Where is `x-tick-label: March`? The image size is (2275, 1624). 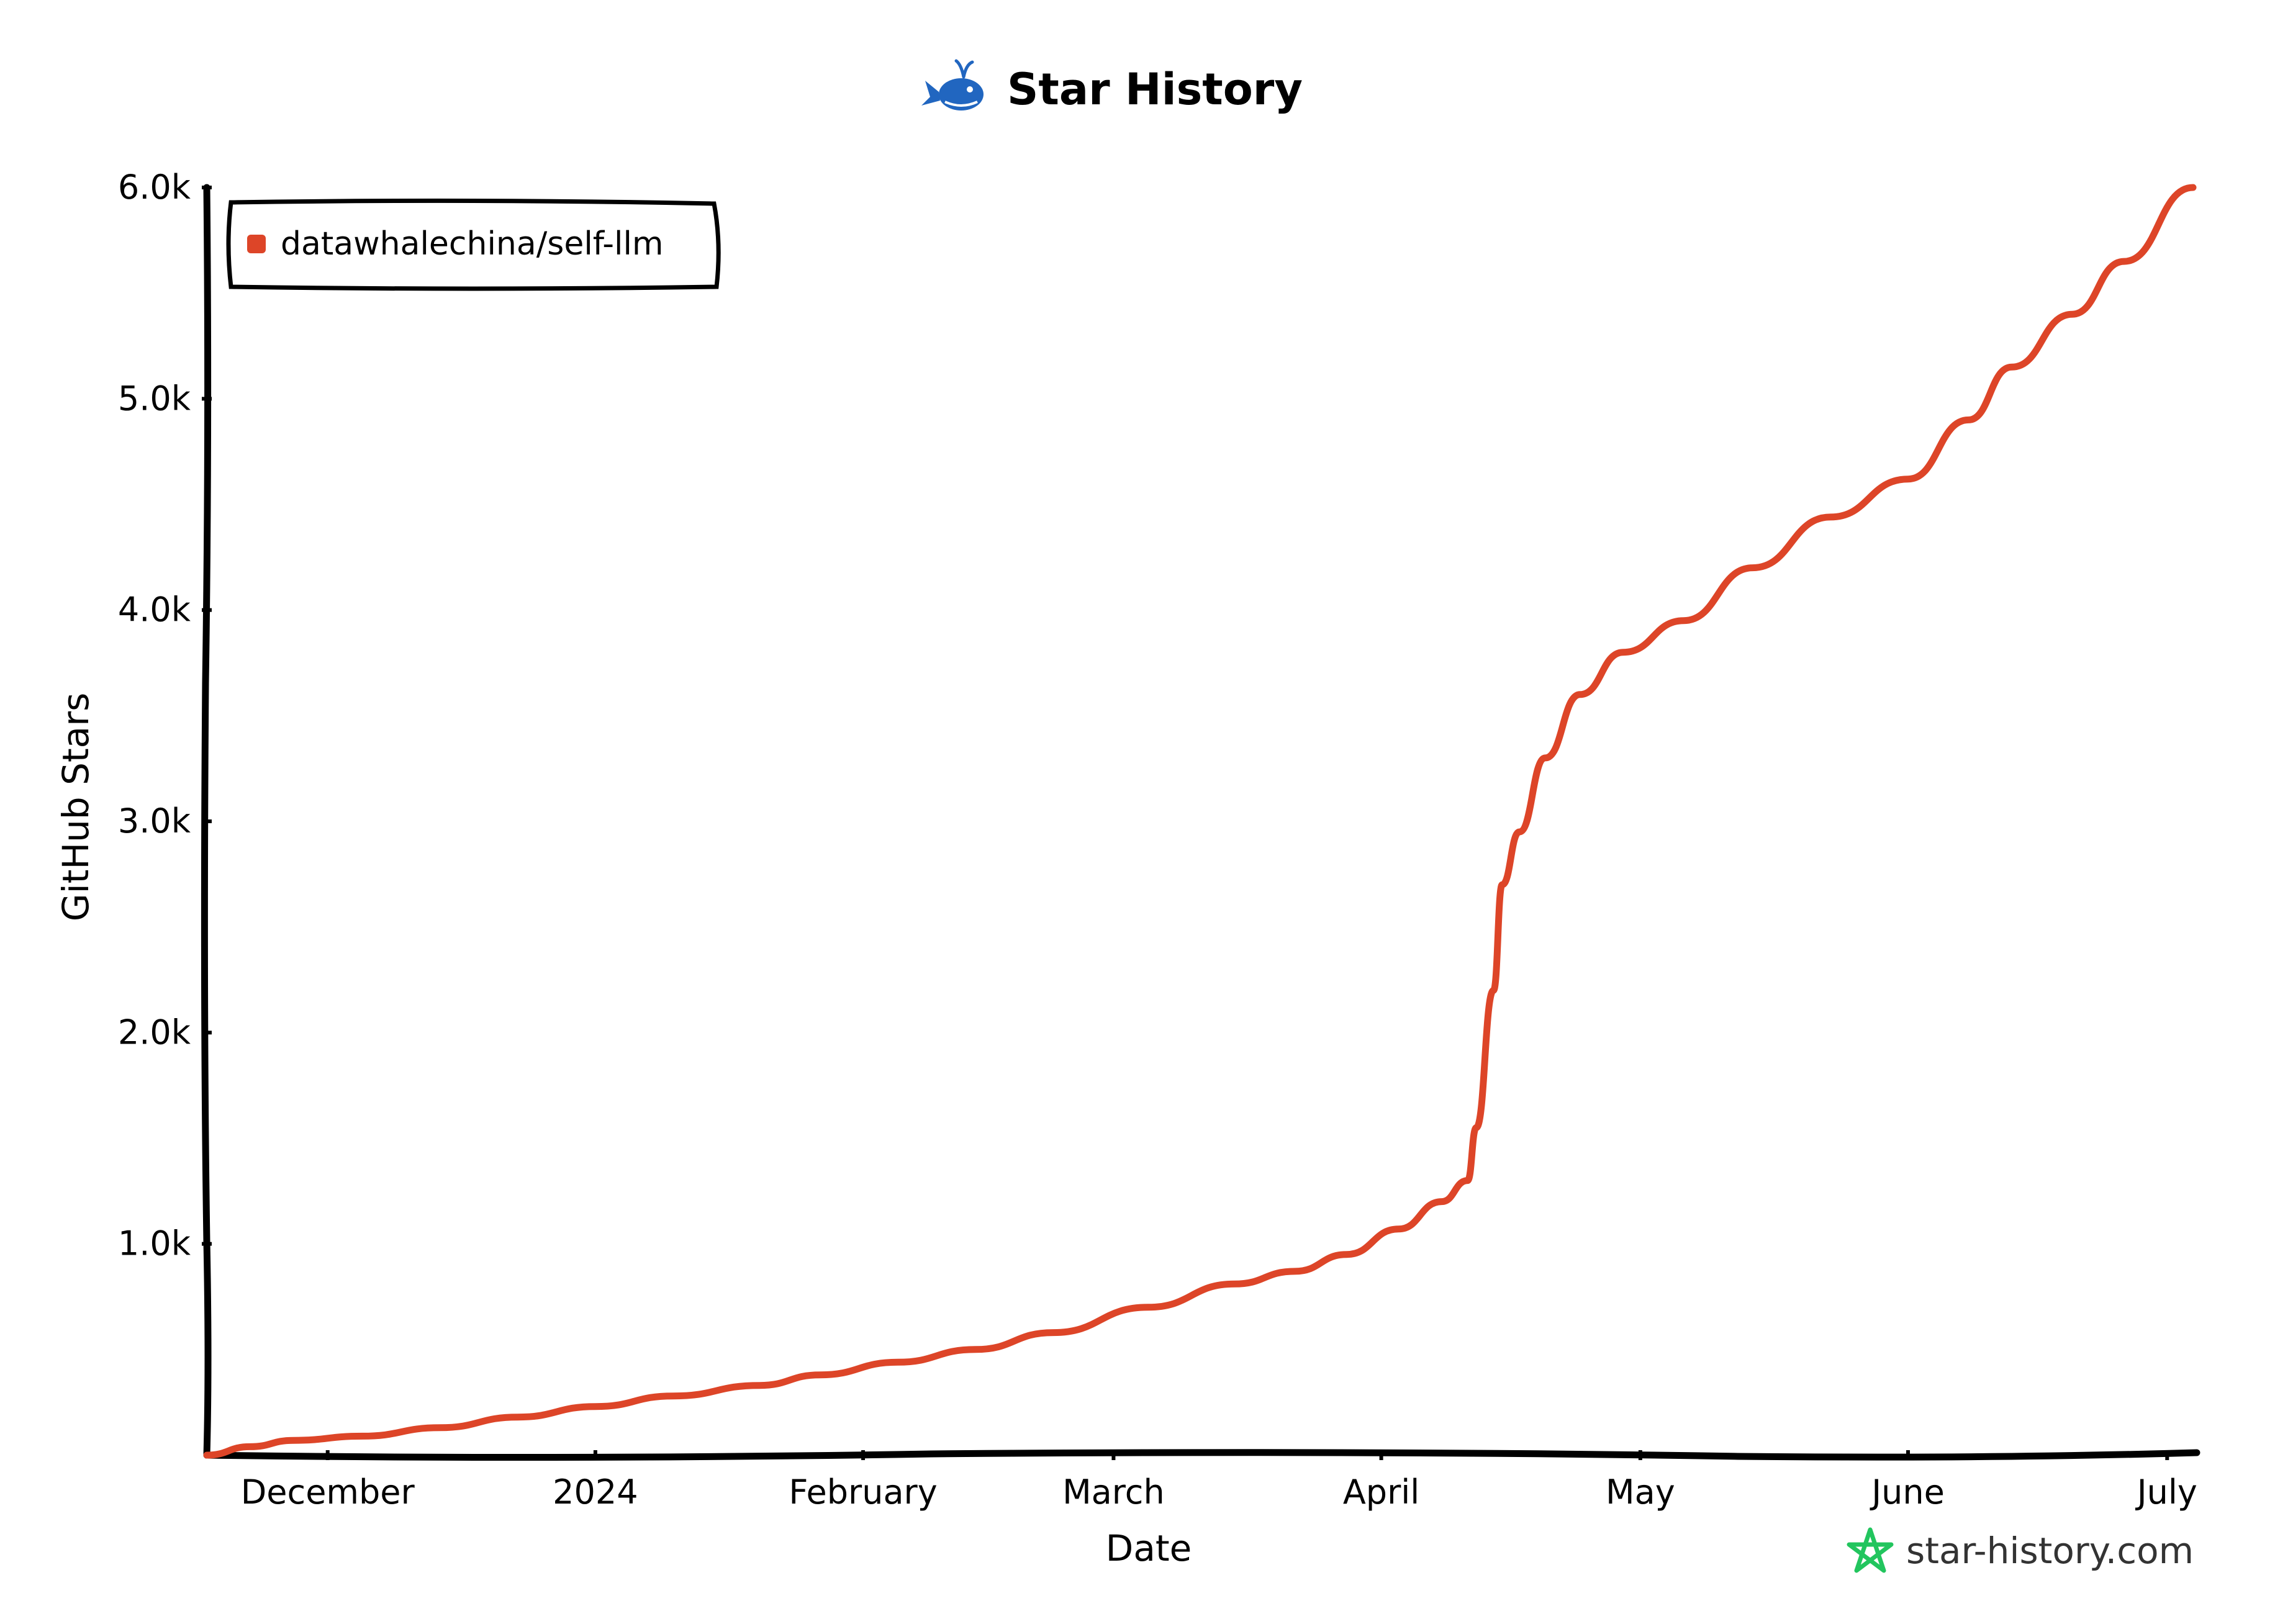
x-tick-label: March is located at coordinates (1113, 1492).